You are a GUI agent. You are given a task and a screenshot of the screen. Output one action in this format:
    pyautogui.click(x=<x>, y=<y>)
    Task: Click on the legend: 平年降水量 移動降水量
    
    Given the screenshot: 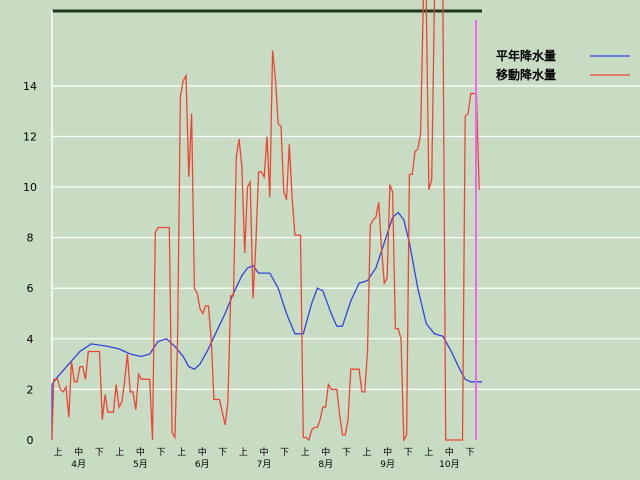 What is the action you would take?
    pyautogui.click(x=563, y=65)
    